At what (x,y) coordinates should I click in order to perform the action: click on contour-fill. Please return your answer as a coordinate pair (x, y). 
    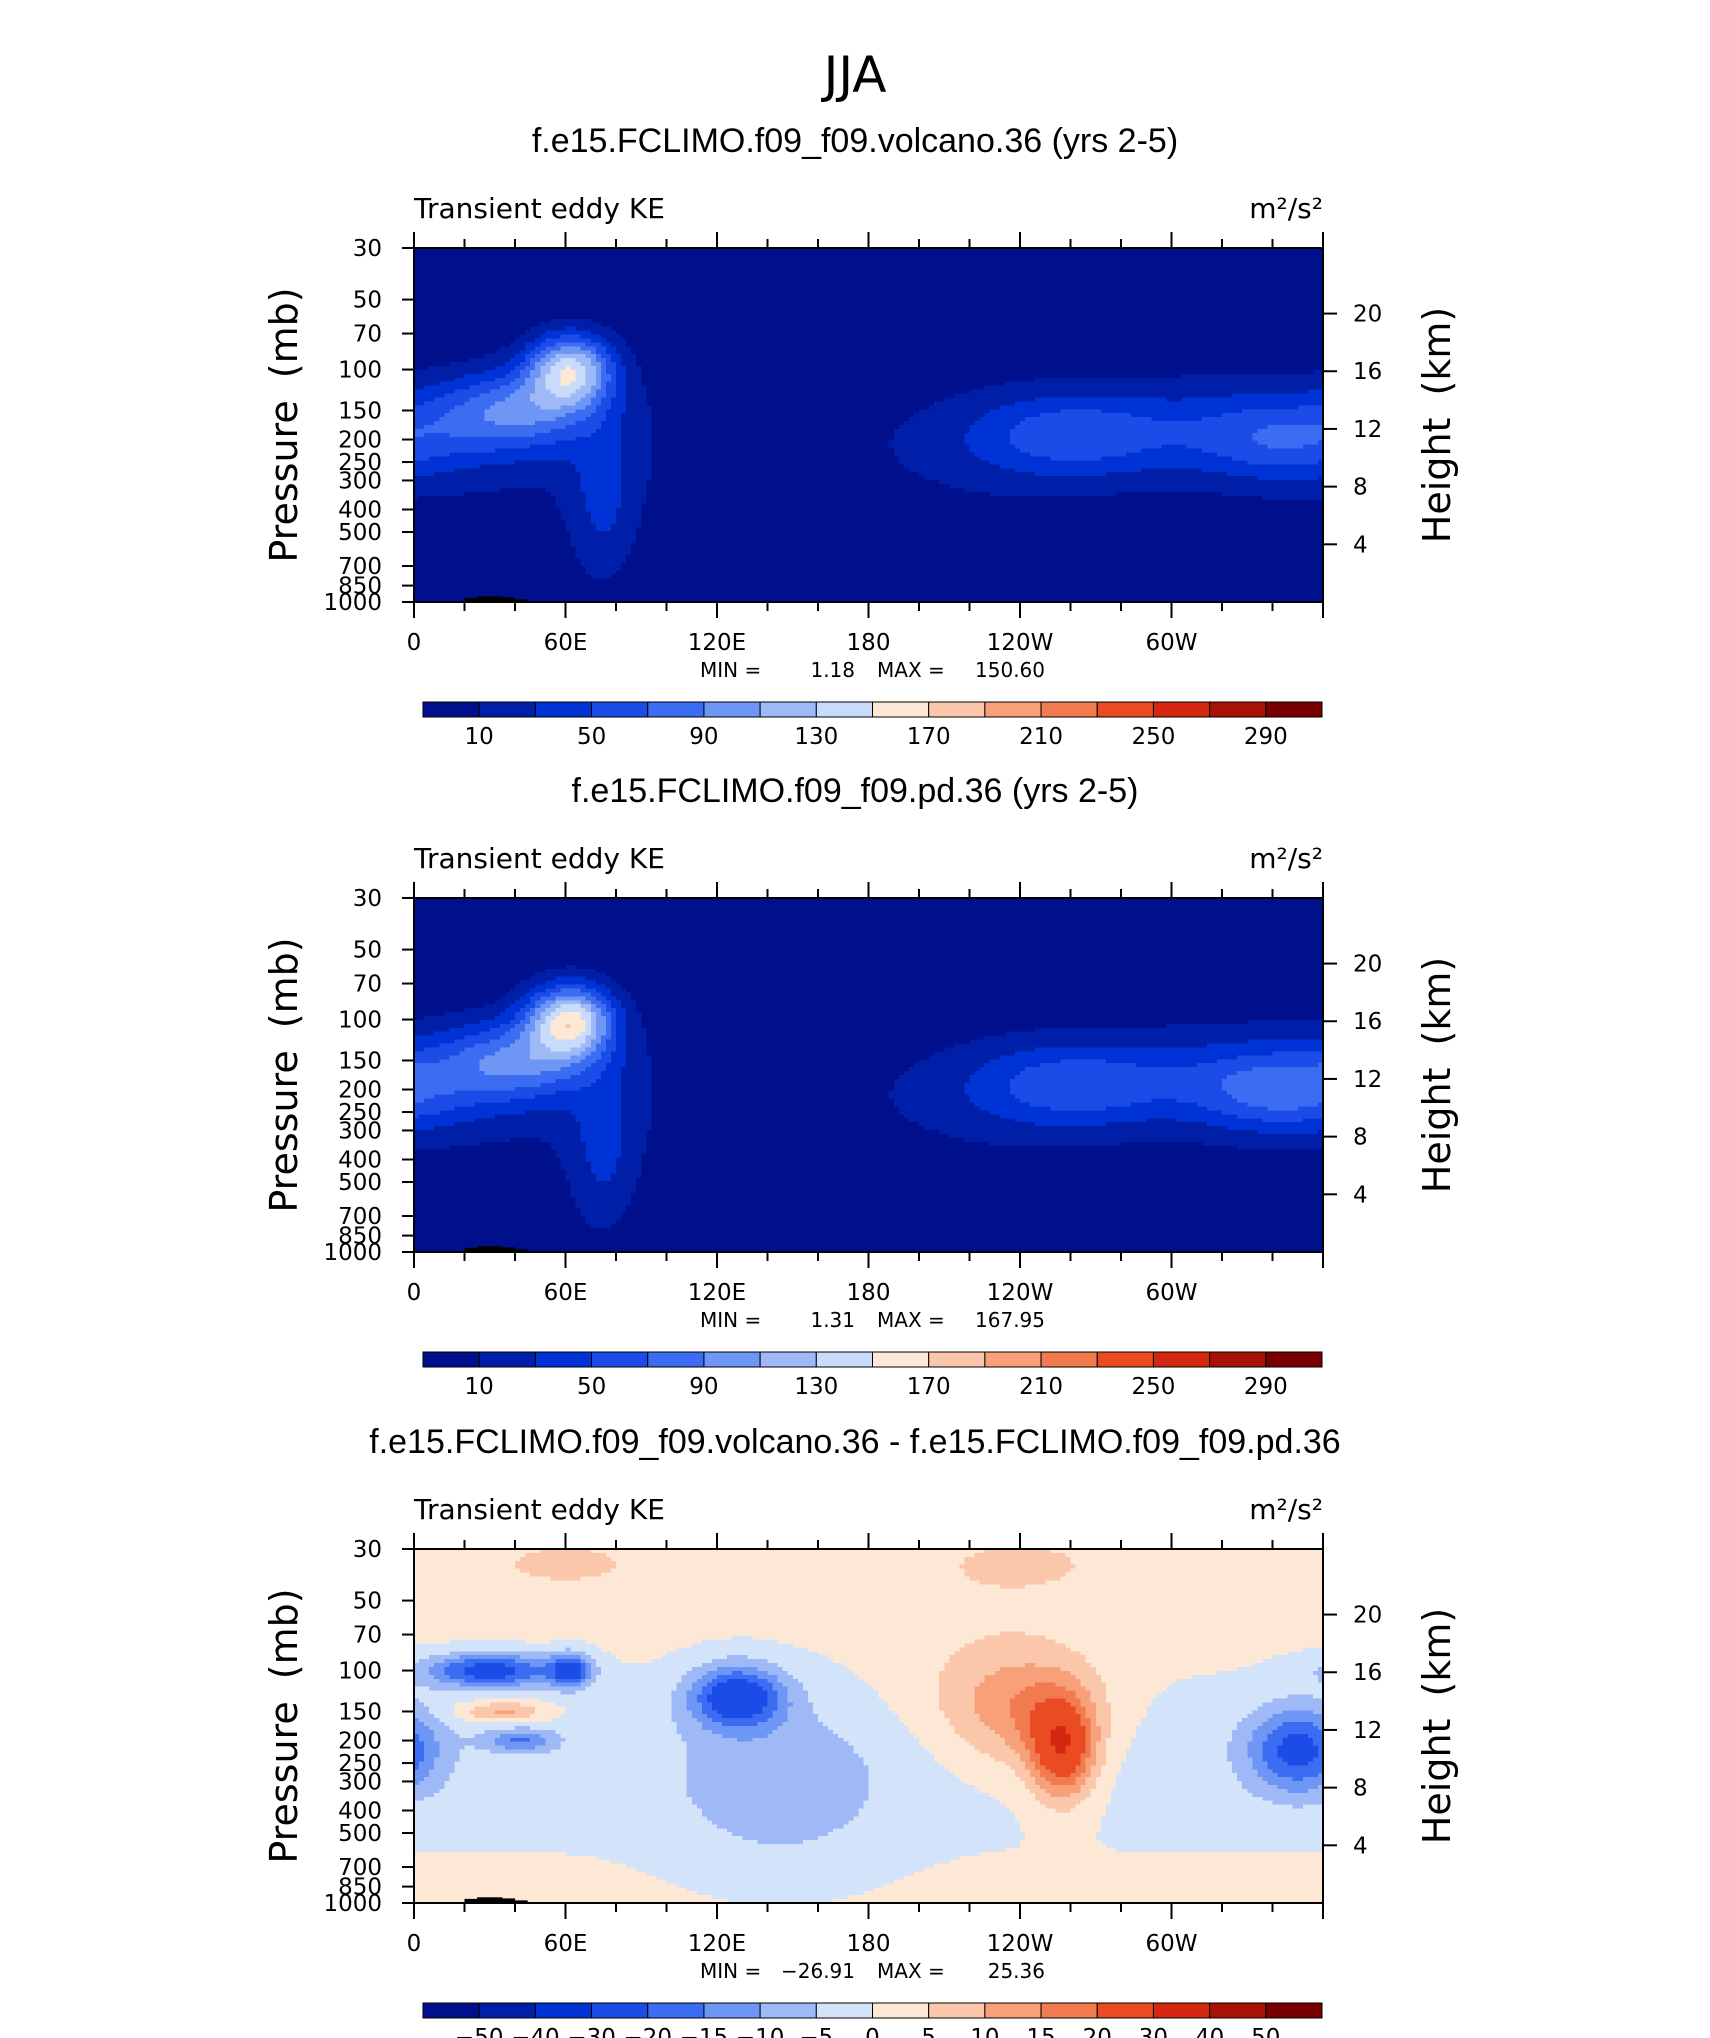
    Looking at the image, I should click on (869, 1075).